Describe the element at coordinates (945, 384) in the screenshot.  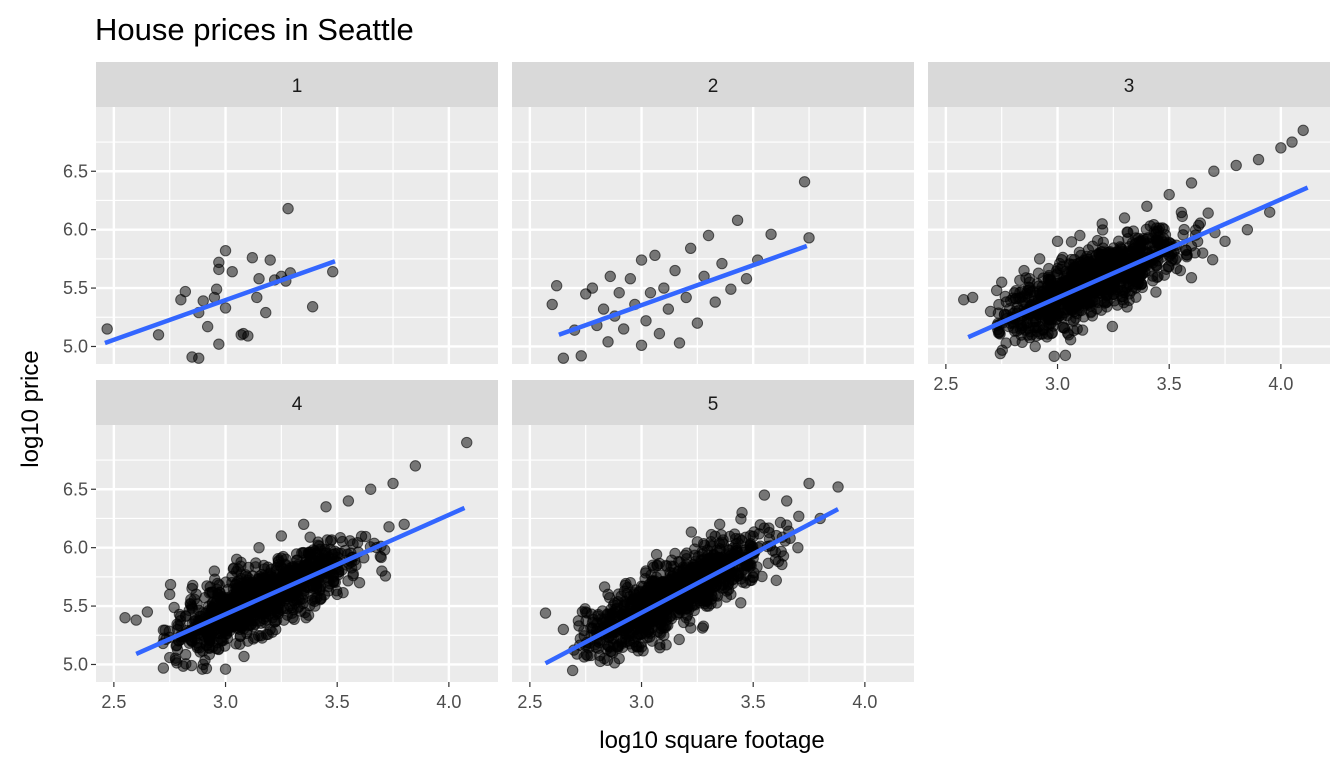
I see `x-tick-label: 2.5` at that location.